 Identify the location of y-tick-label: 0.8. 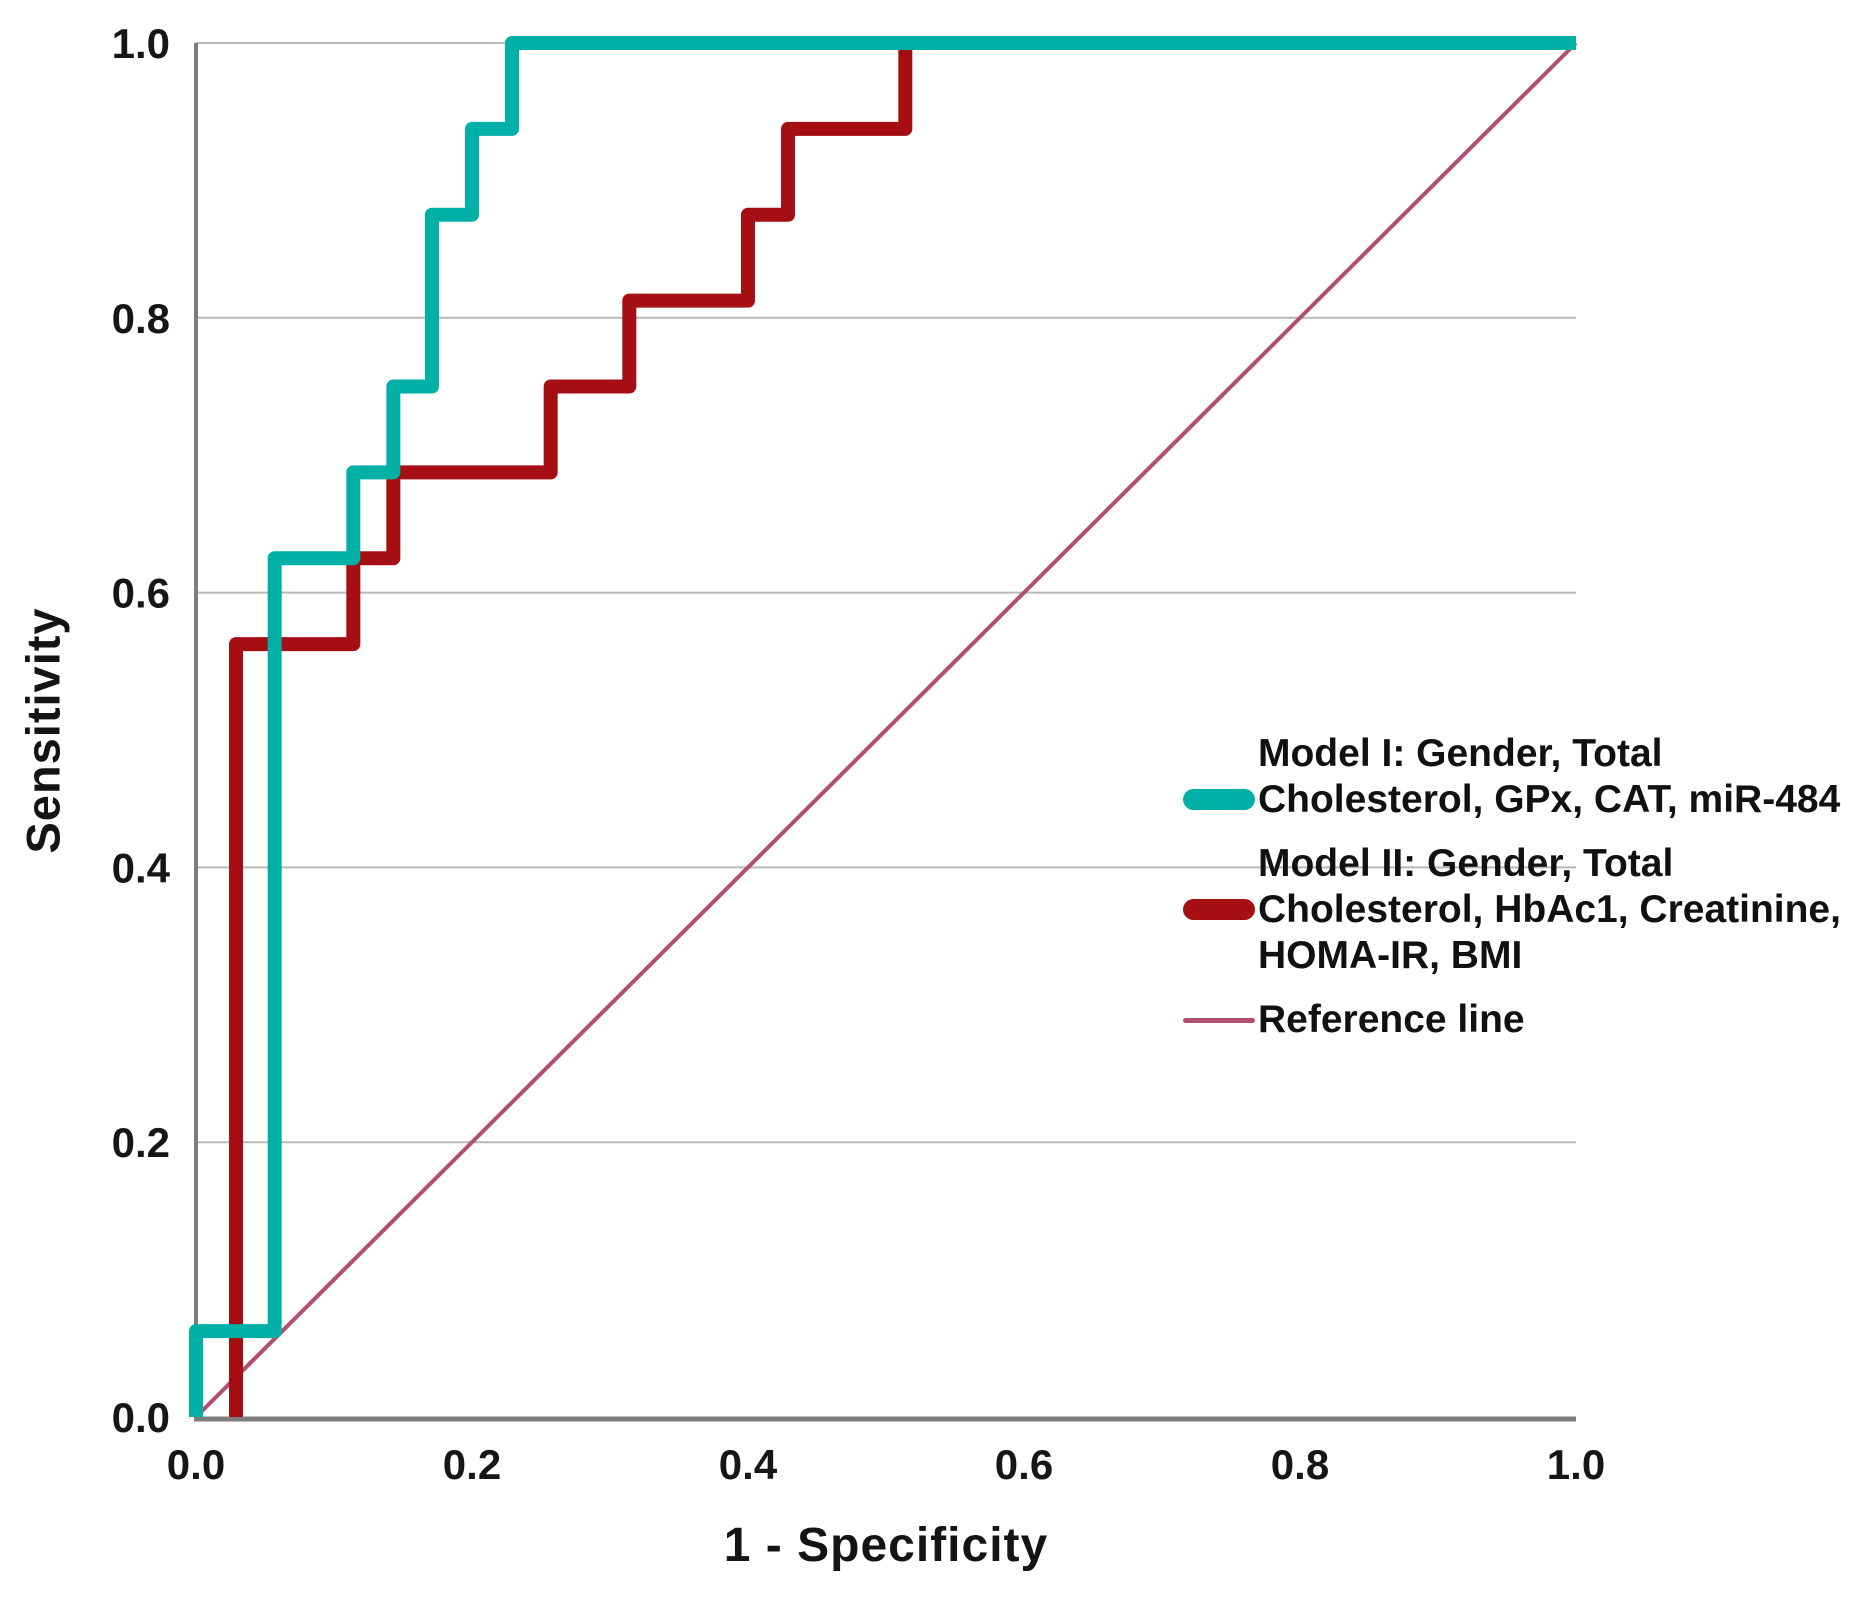
(141, 318).